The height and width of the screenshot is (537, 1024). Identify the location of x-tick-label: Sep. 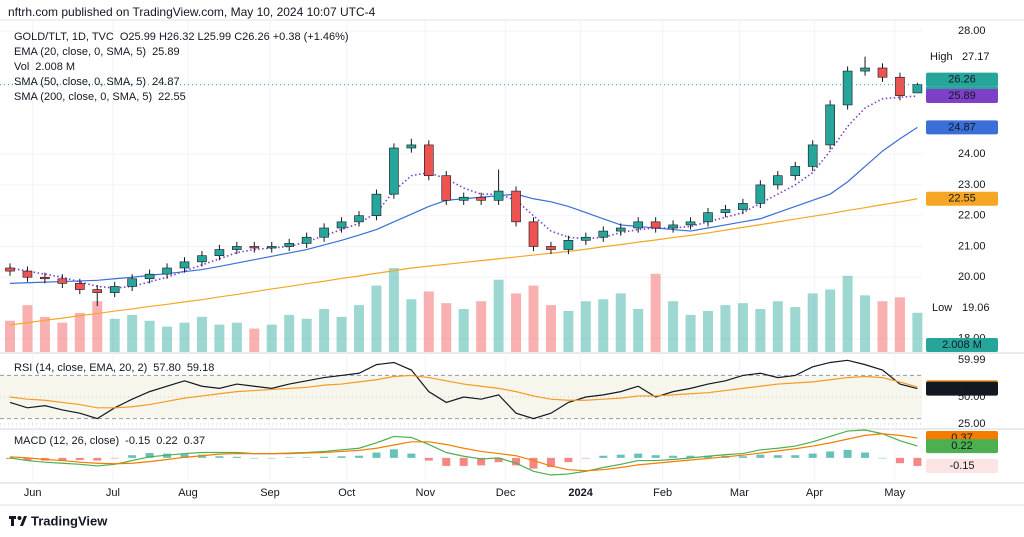
(270, 493).